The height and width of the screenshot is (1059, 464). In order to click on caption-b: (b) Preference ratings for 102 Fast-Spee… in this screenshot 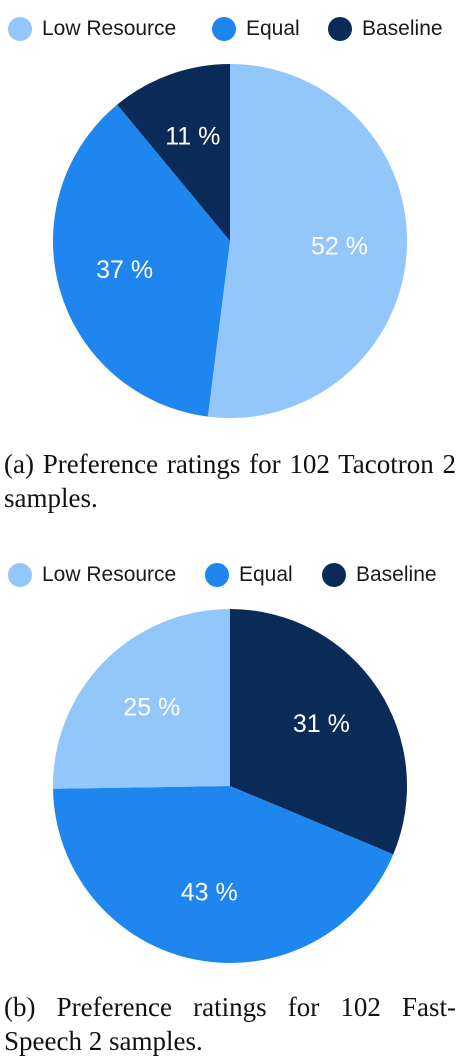, I will do `click(230, 1024)`.